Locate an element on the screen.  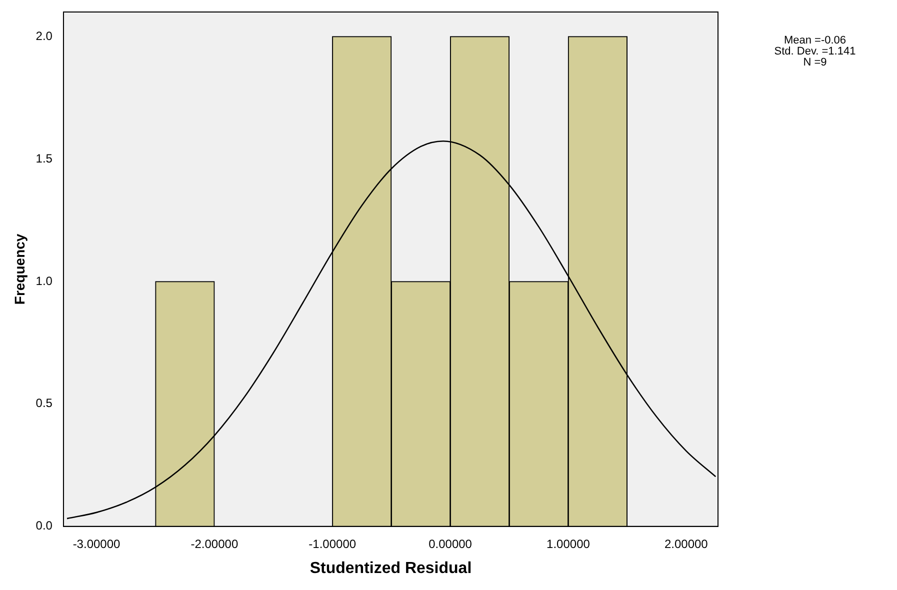
x-tick-label: -2.00000 is located at coordinates (214, 543).